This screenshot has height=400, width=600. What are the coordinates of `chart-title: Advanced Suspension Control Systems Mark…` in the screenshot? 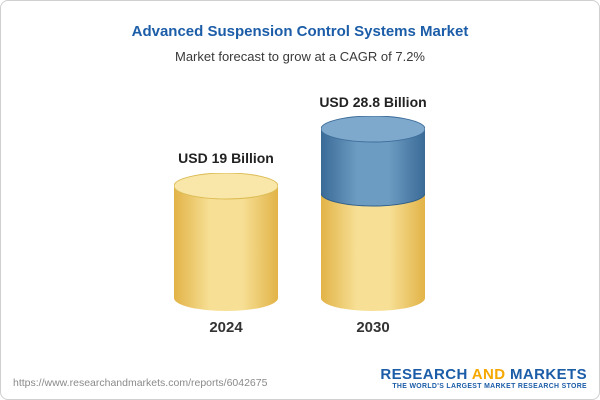 It's located at (300, 31).